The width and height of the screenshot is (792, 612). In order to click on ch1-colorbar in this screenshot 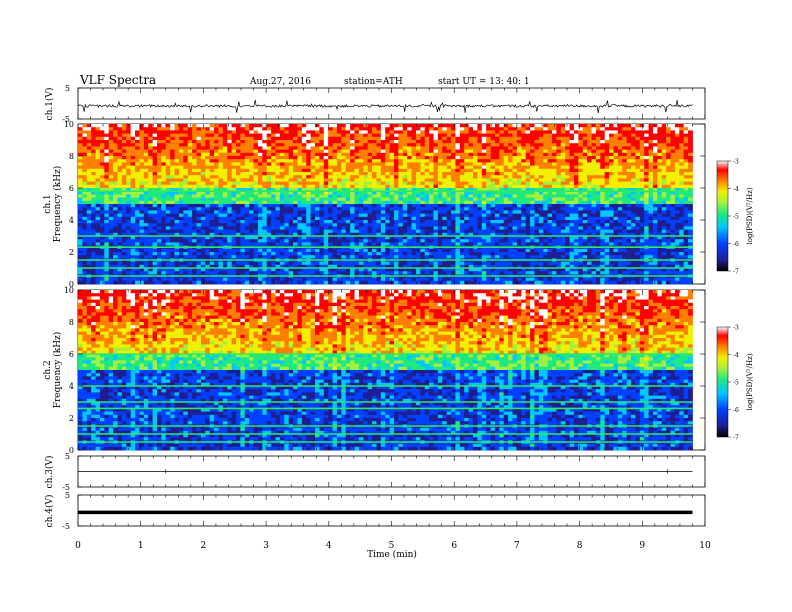, I will do `click(722, 216)`.